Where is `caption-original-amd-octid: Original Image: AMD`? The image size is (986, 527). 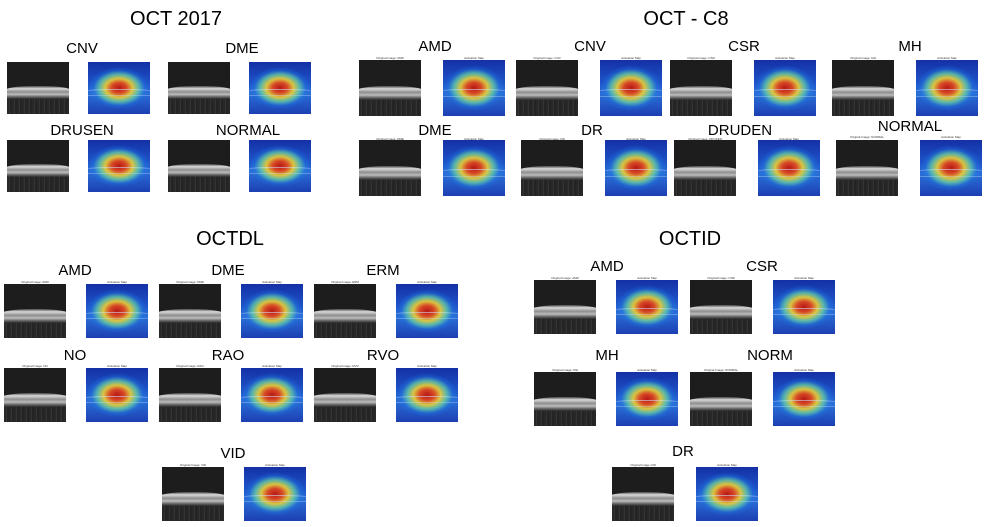 caption-original-amd-octid: Original Image: AMD is located at coordinates (565, 278).